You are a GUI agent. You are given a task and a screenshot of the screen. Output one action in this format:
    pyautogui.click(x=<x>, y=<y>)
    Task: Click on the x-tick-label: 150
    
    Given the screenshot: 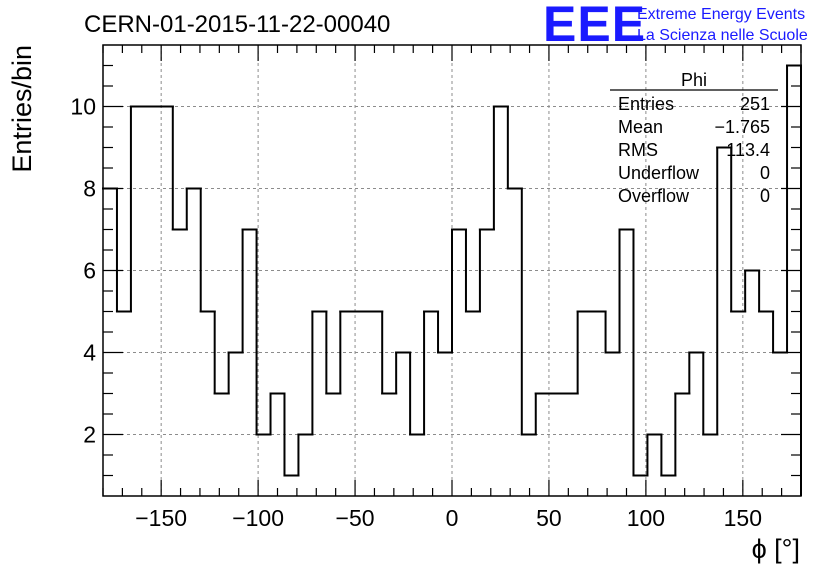 What is the action you would take?
    pyautogui.click(x=743, y=518)
    